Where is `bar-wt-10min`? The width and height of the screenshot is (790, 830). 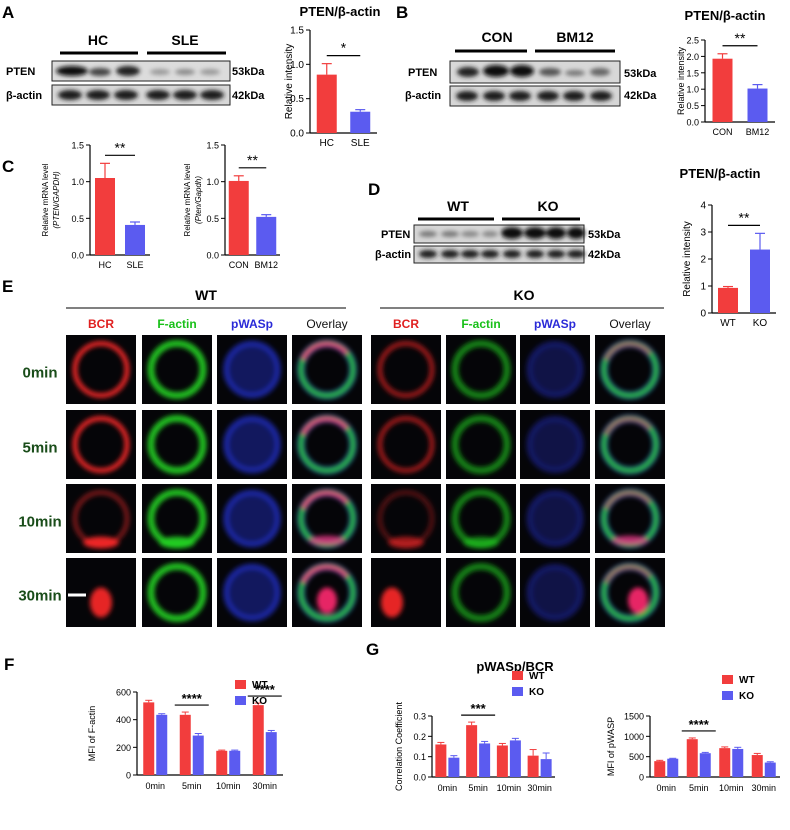
bar-wt-10min is located at coordinates (222, 762).